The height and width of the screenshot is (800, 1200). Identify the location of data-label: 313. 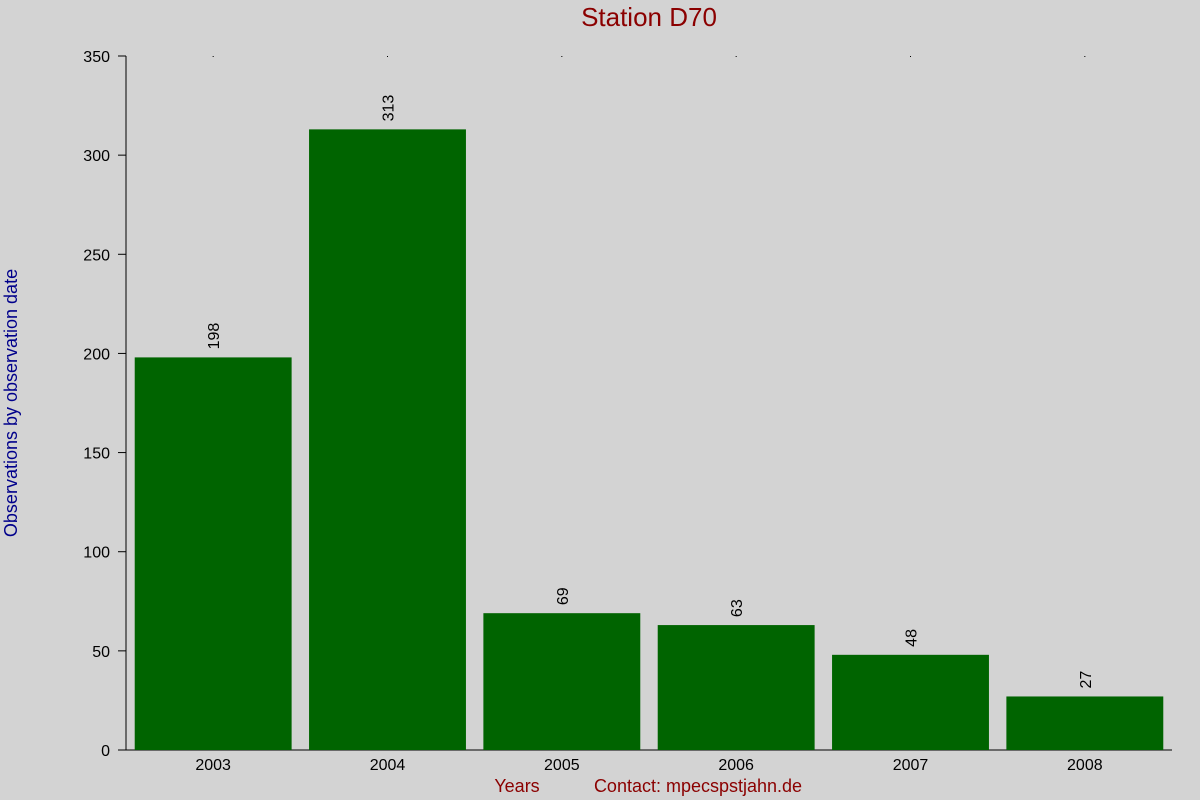
(389, 108).